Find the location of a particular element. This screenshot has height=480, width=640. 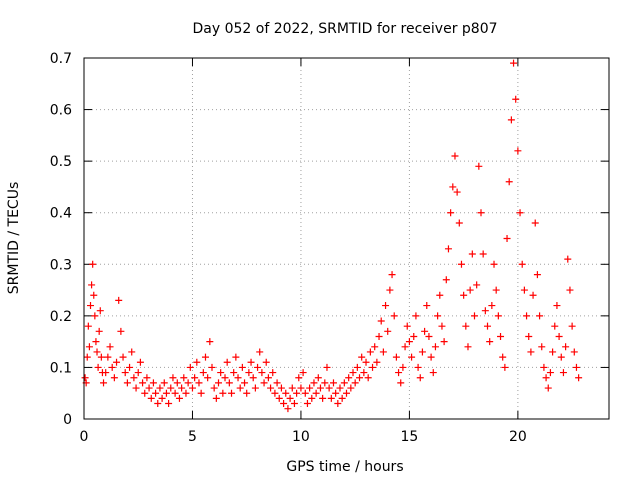

y-axis-label: SRMTID / TECUs is located at coordinates (14, 238).